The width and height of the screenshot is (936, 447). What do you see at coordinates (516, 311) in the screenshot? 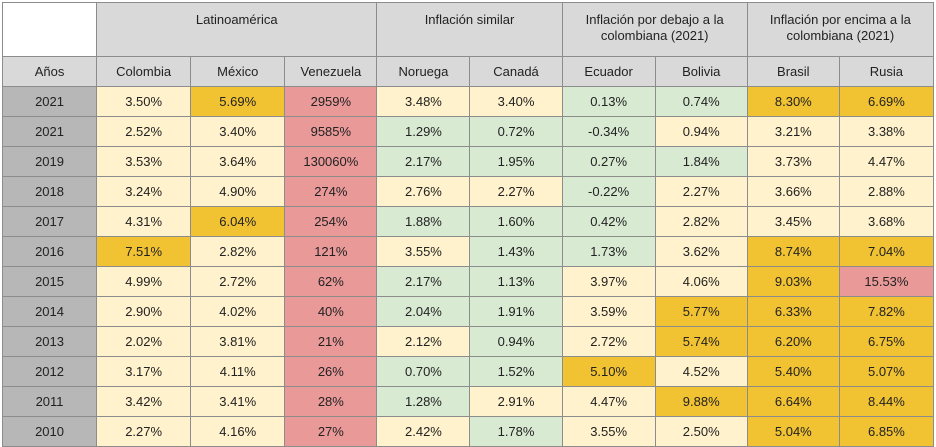
I see `value-cell: 1.91%` at bounding box center [516, 311].